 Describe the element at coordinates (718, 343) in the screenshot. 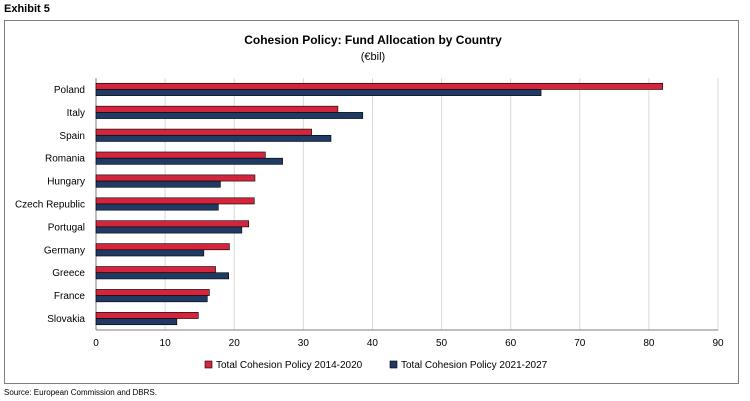

I see `x-tick-label: 90` at that location.